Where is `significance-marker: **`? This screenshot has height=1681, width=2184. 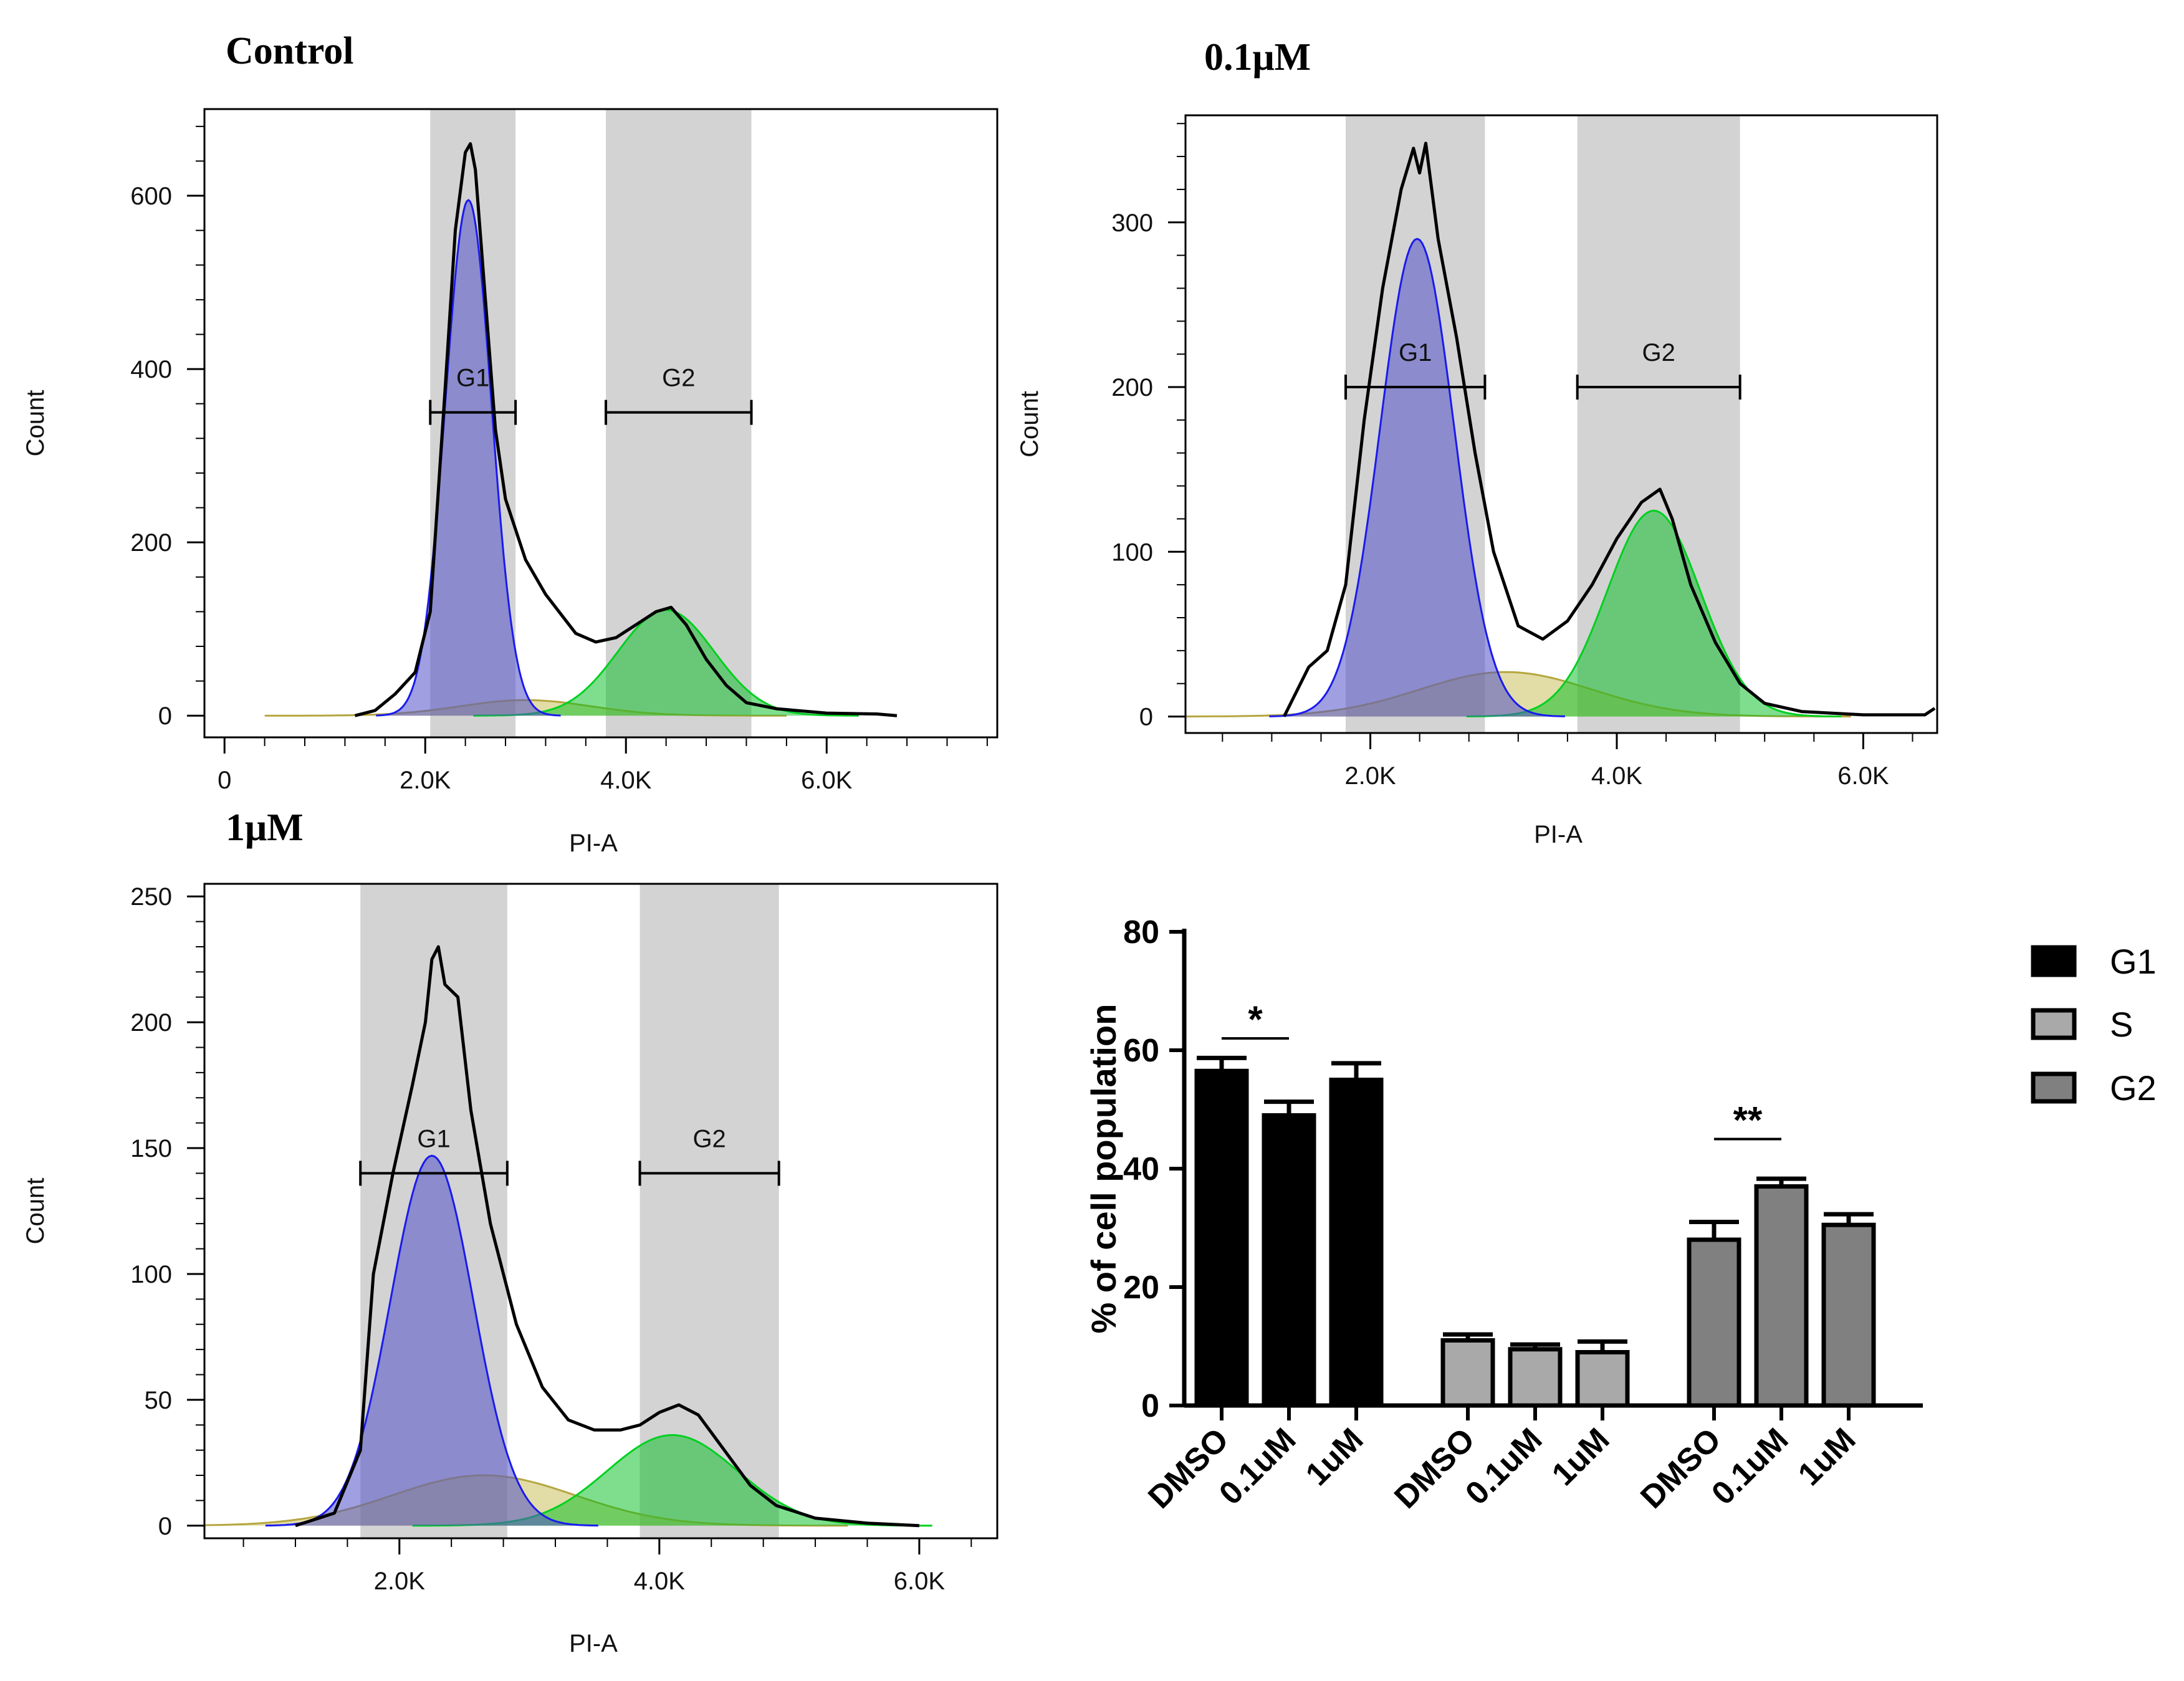
significance-marker: ** is located at coordinates (1748, 1120).